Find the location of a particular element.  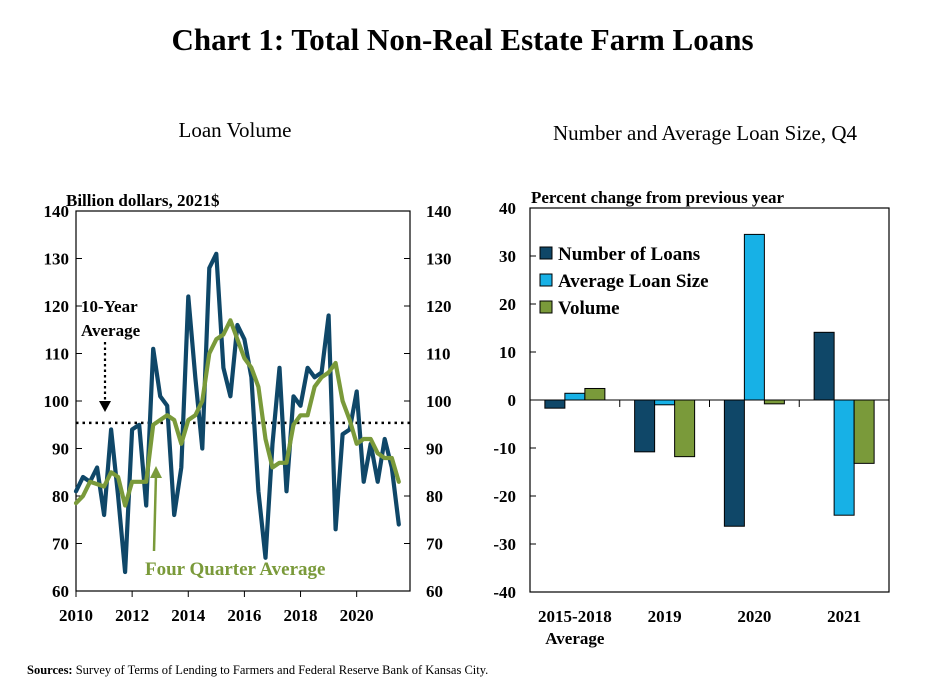

y-axis-unit-label: Billion dollars, 2021$ is located at coordinates (143, 200).